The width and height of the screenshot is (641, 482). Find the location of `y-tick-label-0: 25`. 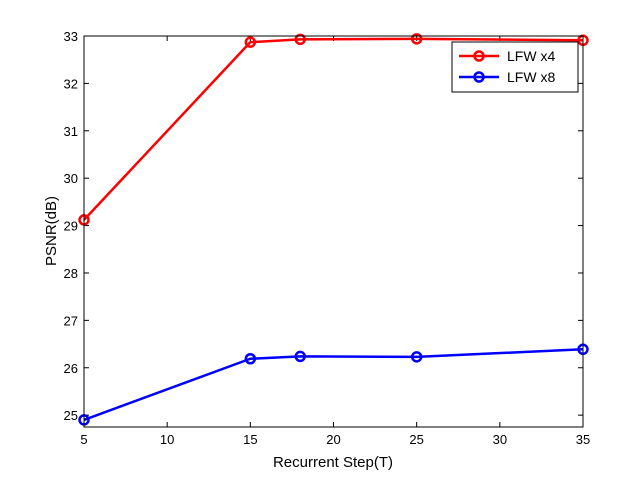

y-tick-label-0: 25 is located at coordinates (71, 415).